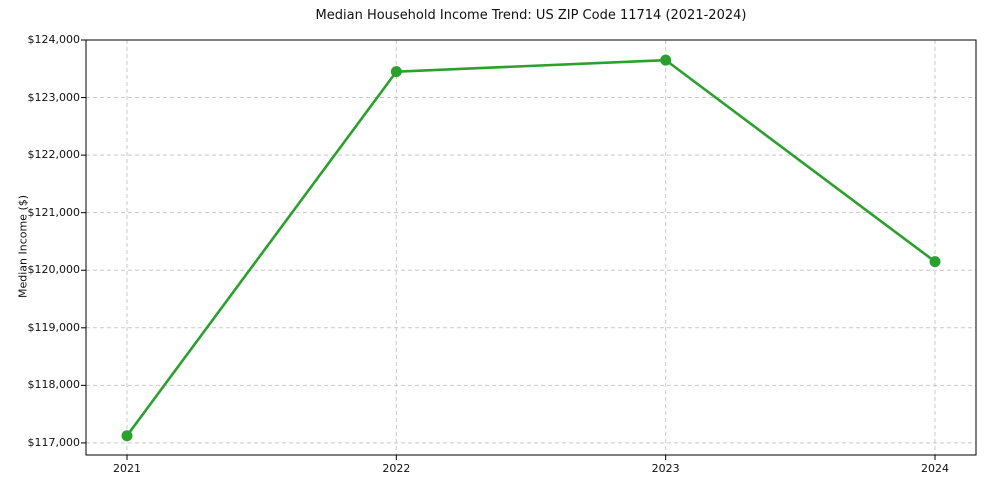 Image resolution: width=989 pixels, height=490 pixels. I want to click on y-tick-label: $122,000, so click(54, 155).